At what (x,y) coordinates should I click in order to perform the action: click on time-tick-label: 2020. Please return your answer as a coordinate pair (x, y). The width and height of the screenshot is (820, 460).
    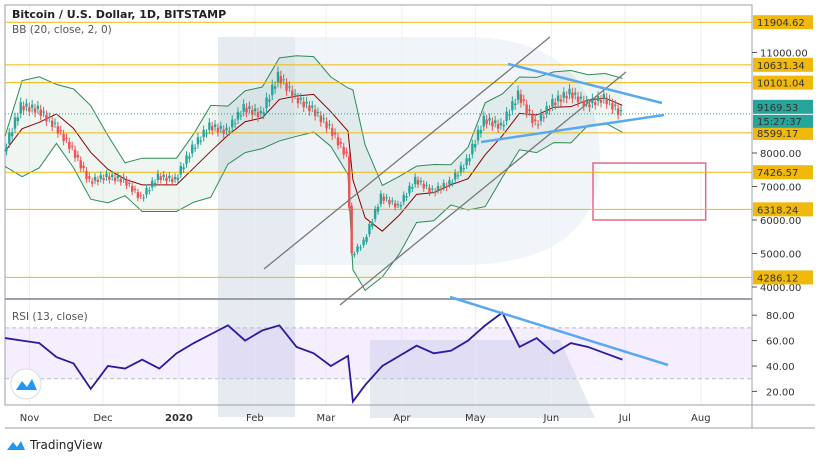
    Looking at the image, I should click on (179, 418).